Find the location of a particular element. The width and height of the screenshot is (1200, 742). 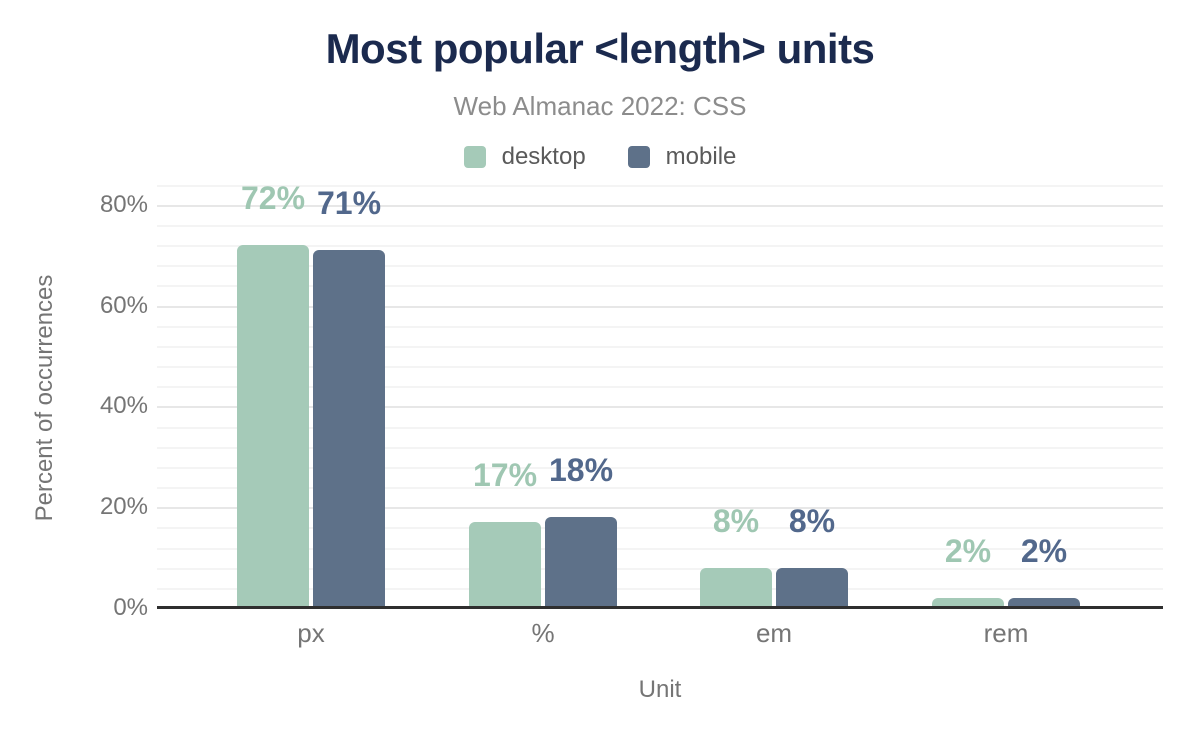

mobile-bar-rem is located at coordinates (1044, 603).